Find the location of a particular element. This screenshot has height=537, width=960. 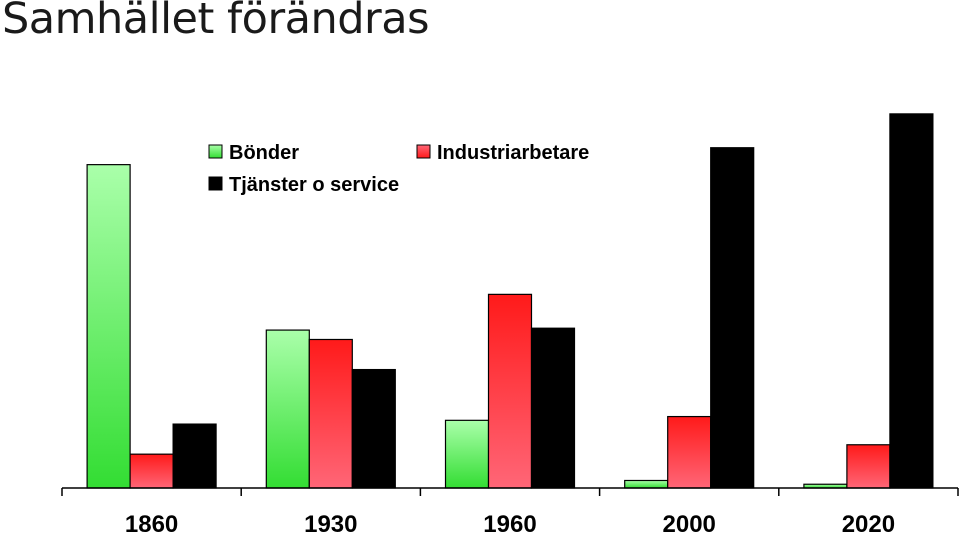

bar-industriarbetare-2000 is located at coordinates (689, 452).